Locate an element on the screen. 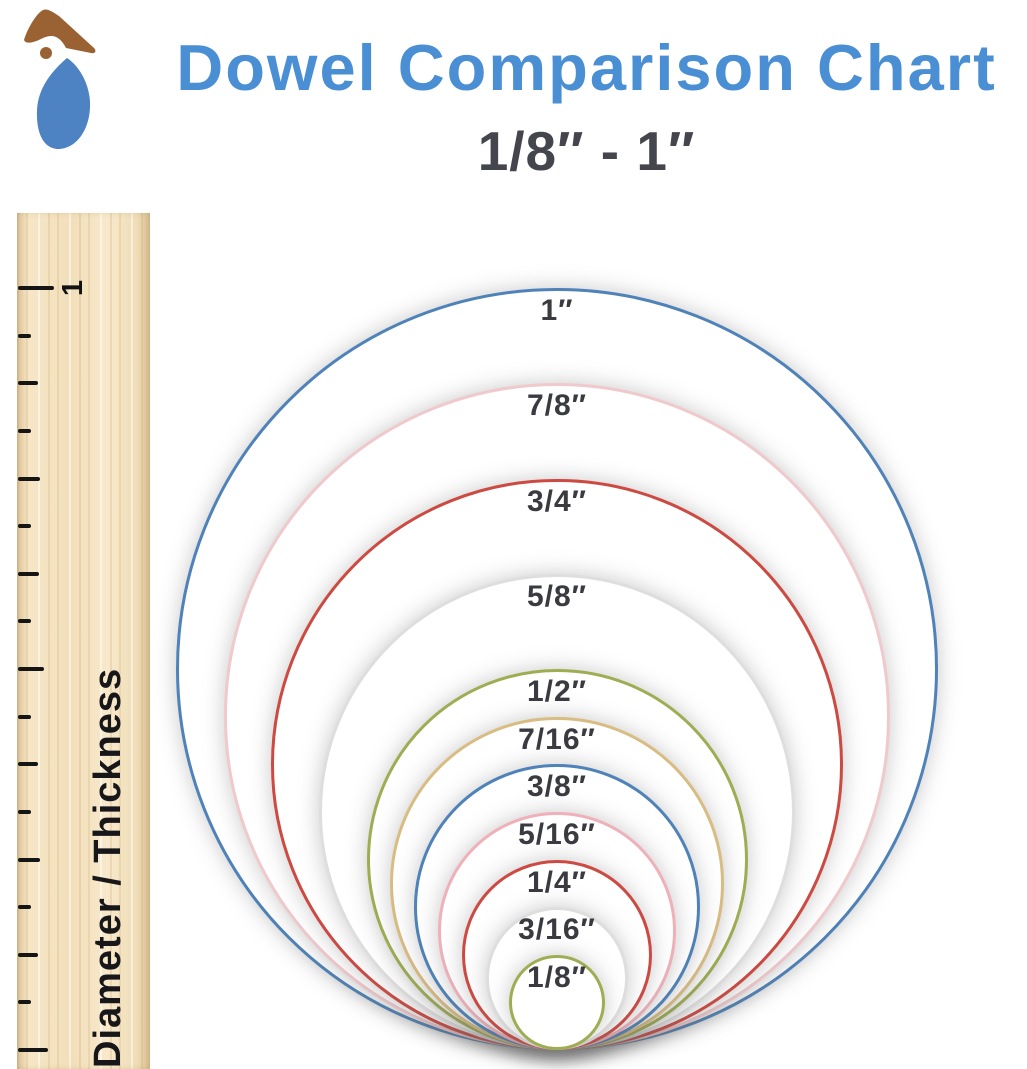 This screenshot has width=1027, height=1069. dowel-size-label-3-4: 3/4″ is located at coordinates (557, 501).